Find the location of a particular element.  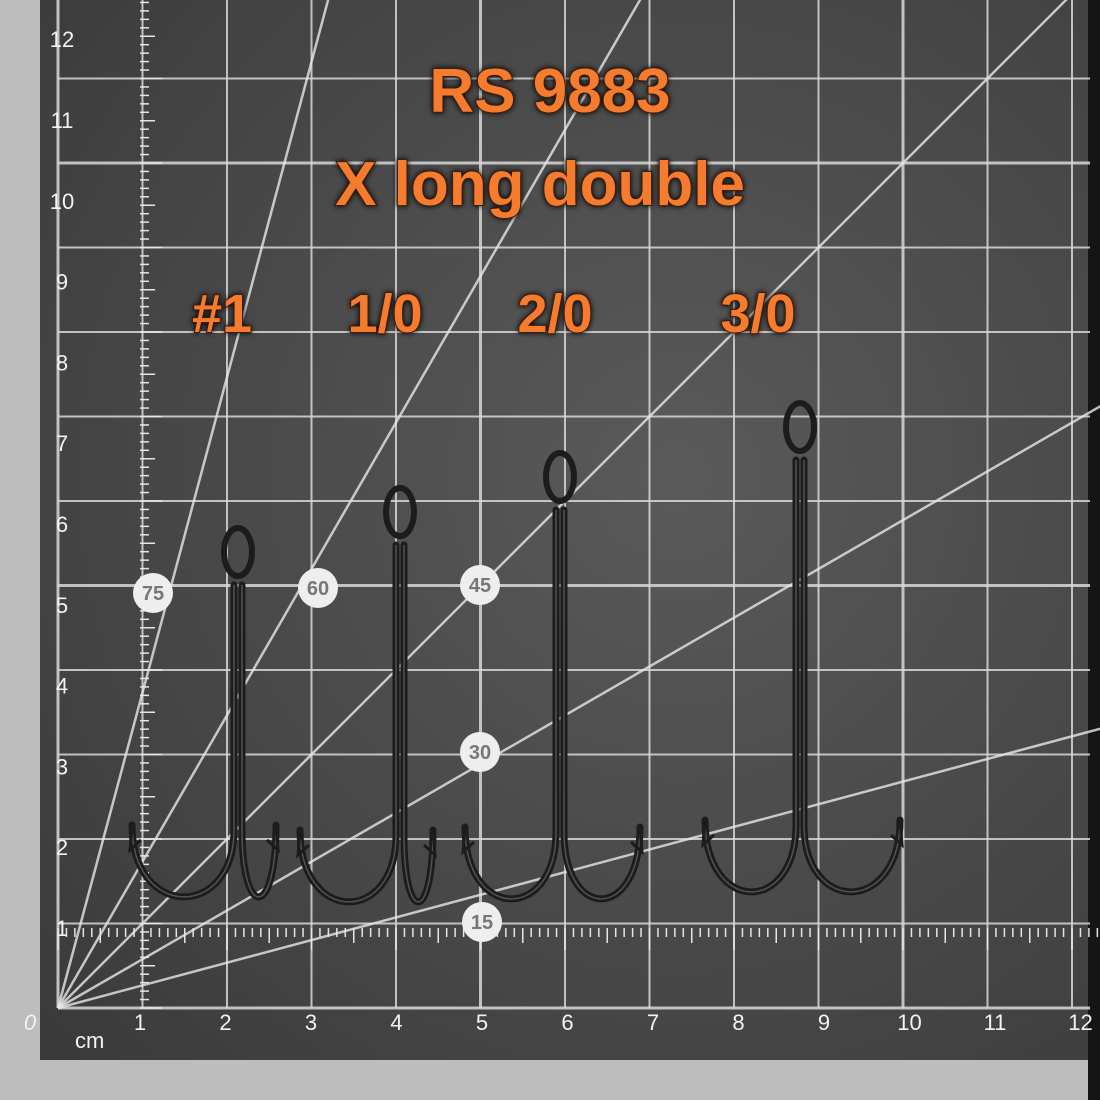

ruler-left-label: 11 is located at coordinates (62, 120).